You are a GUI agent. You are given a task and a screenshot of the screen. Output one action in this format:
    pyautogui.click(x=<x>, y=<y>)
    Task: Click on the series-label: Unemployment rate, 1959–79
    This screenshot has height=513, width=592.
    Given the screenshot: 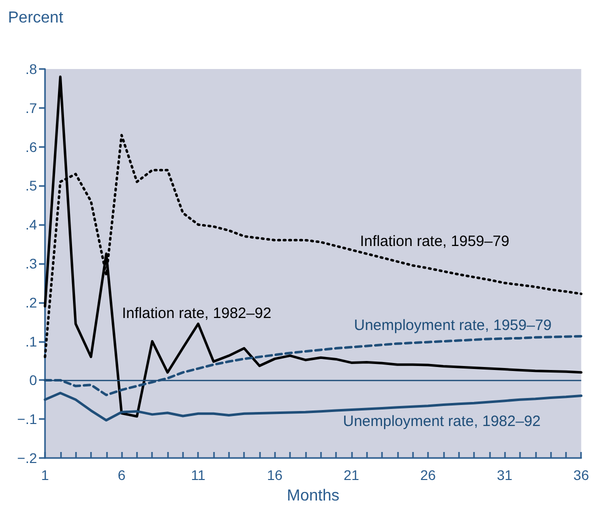 What is the action you would take?
    pyautogui.click(x=453, y=325)
    